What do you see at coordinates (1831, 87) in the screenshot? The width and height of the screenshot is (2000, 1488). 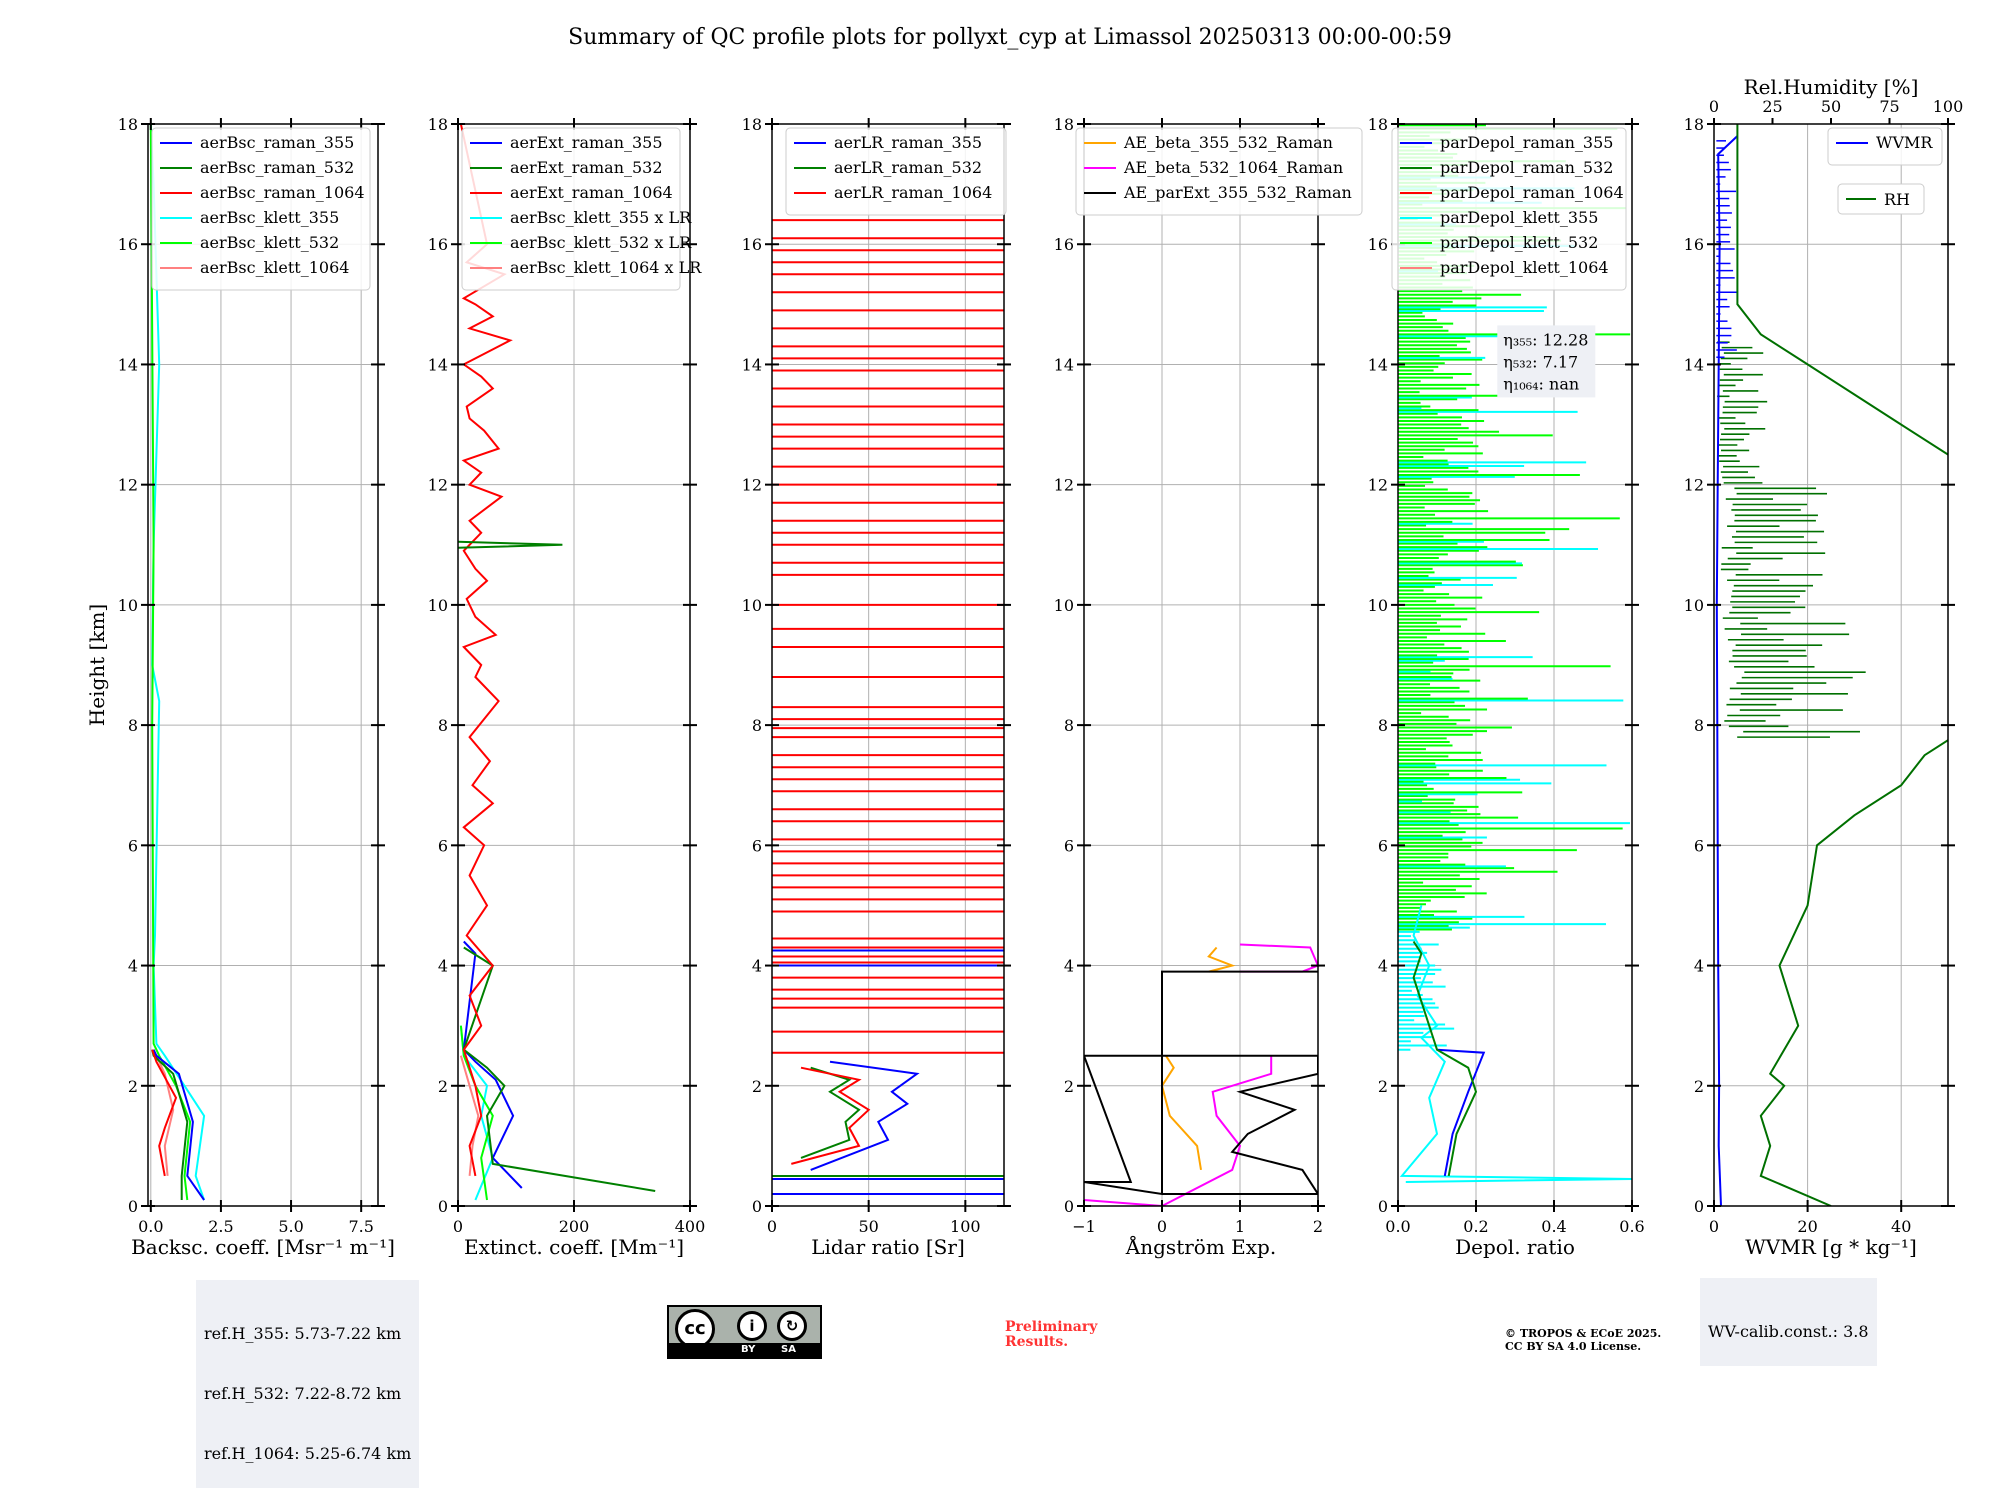 I see `top-x-axis-label: Rel.Humidity [%]` at bounding box center [1831, 87].